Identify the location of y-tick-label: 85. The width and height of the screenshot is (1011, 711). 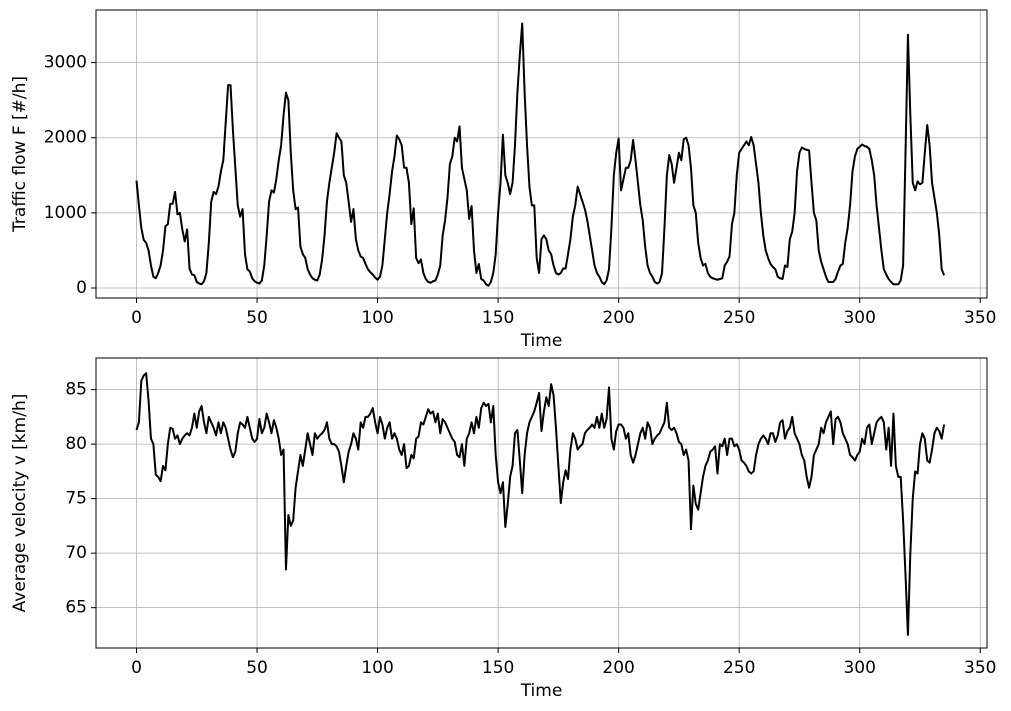
(76, 390).